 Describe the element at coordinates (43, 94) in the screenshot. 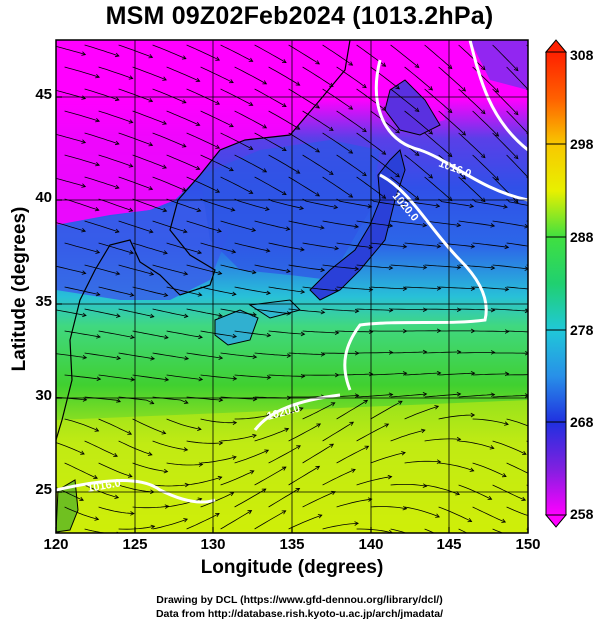

I see `y-tick-label: 45` at that location.